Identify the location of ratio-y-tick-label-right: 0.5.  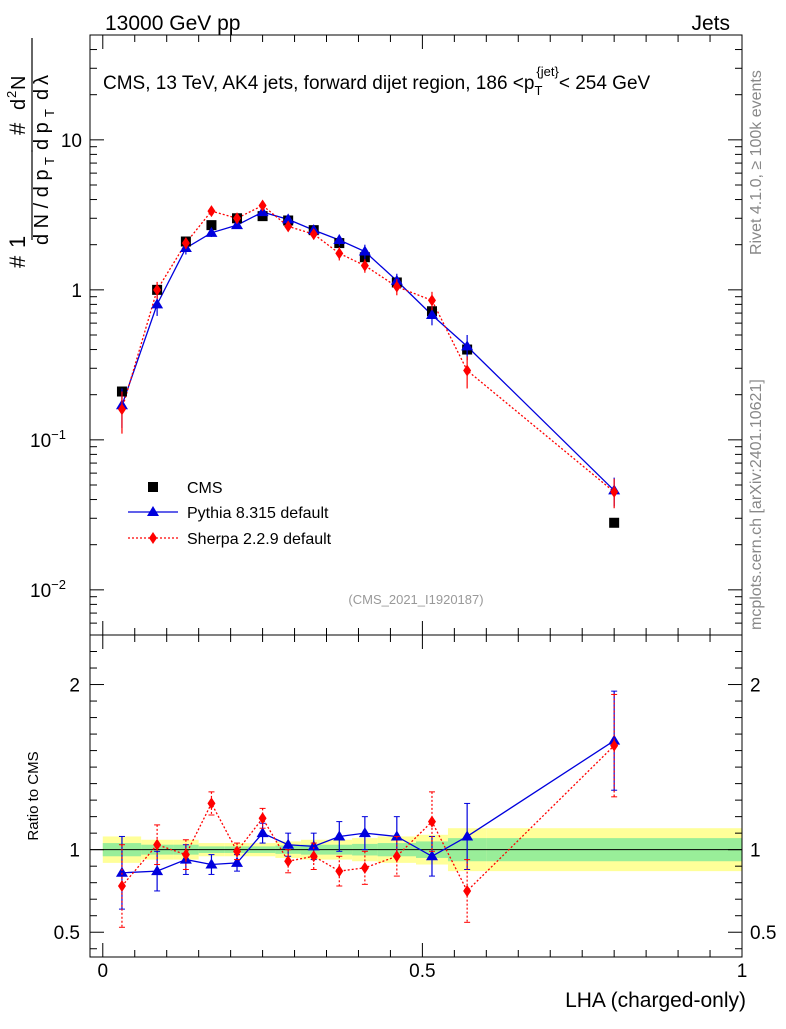
(763, 933).